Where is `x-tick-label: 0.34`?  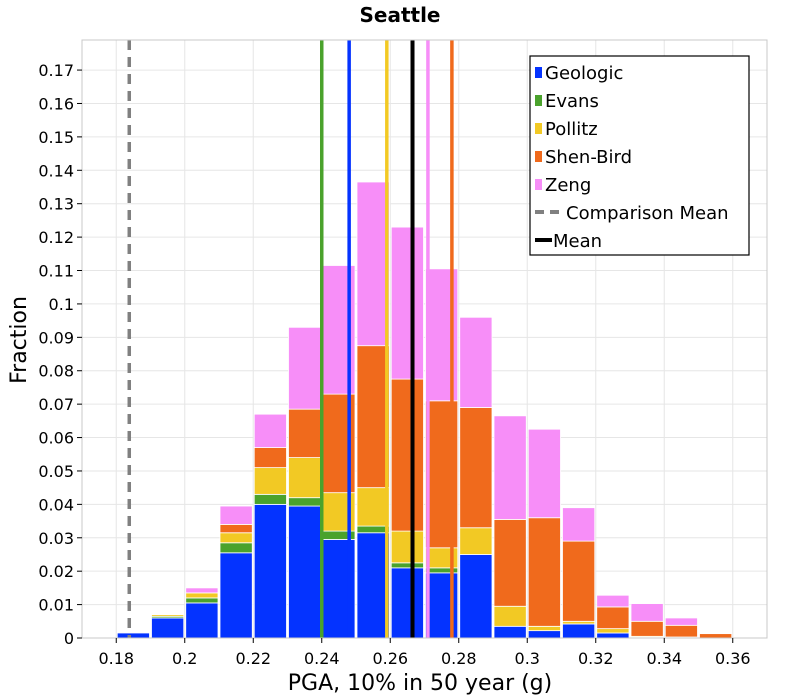
x-tick-label: 0.34 is located at coordinates (664, 658).